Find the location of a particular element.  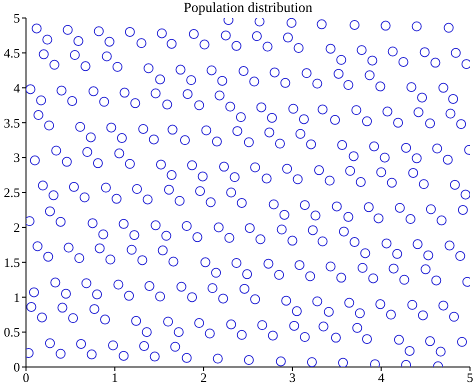

y-tick-label: 3.5 is located at coordinates (12, 122).